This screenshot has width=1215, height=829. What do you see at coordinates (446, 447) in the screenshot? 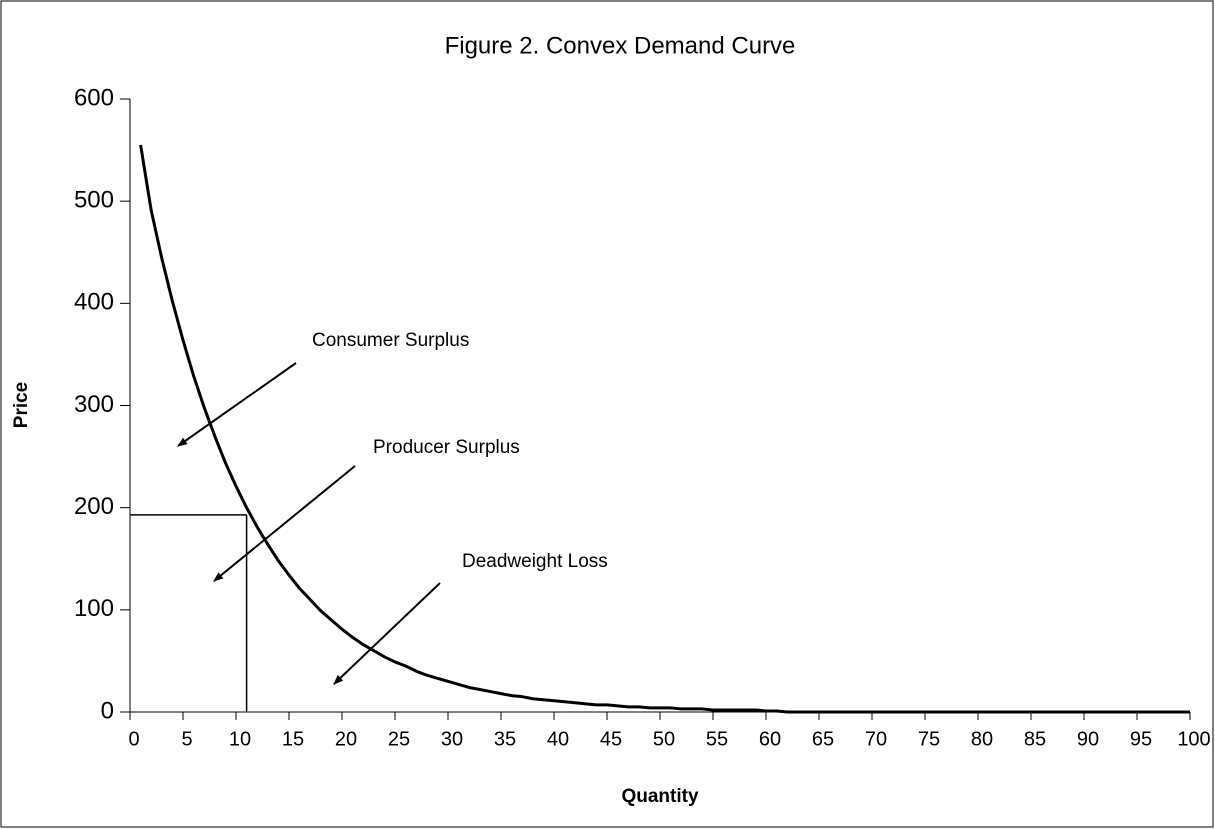
I see `annotation: Producer Surplus` at bounding box center [446, 447].